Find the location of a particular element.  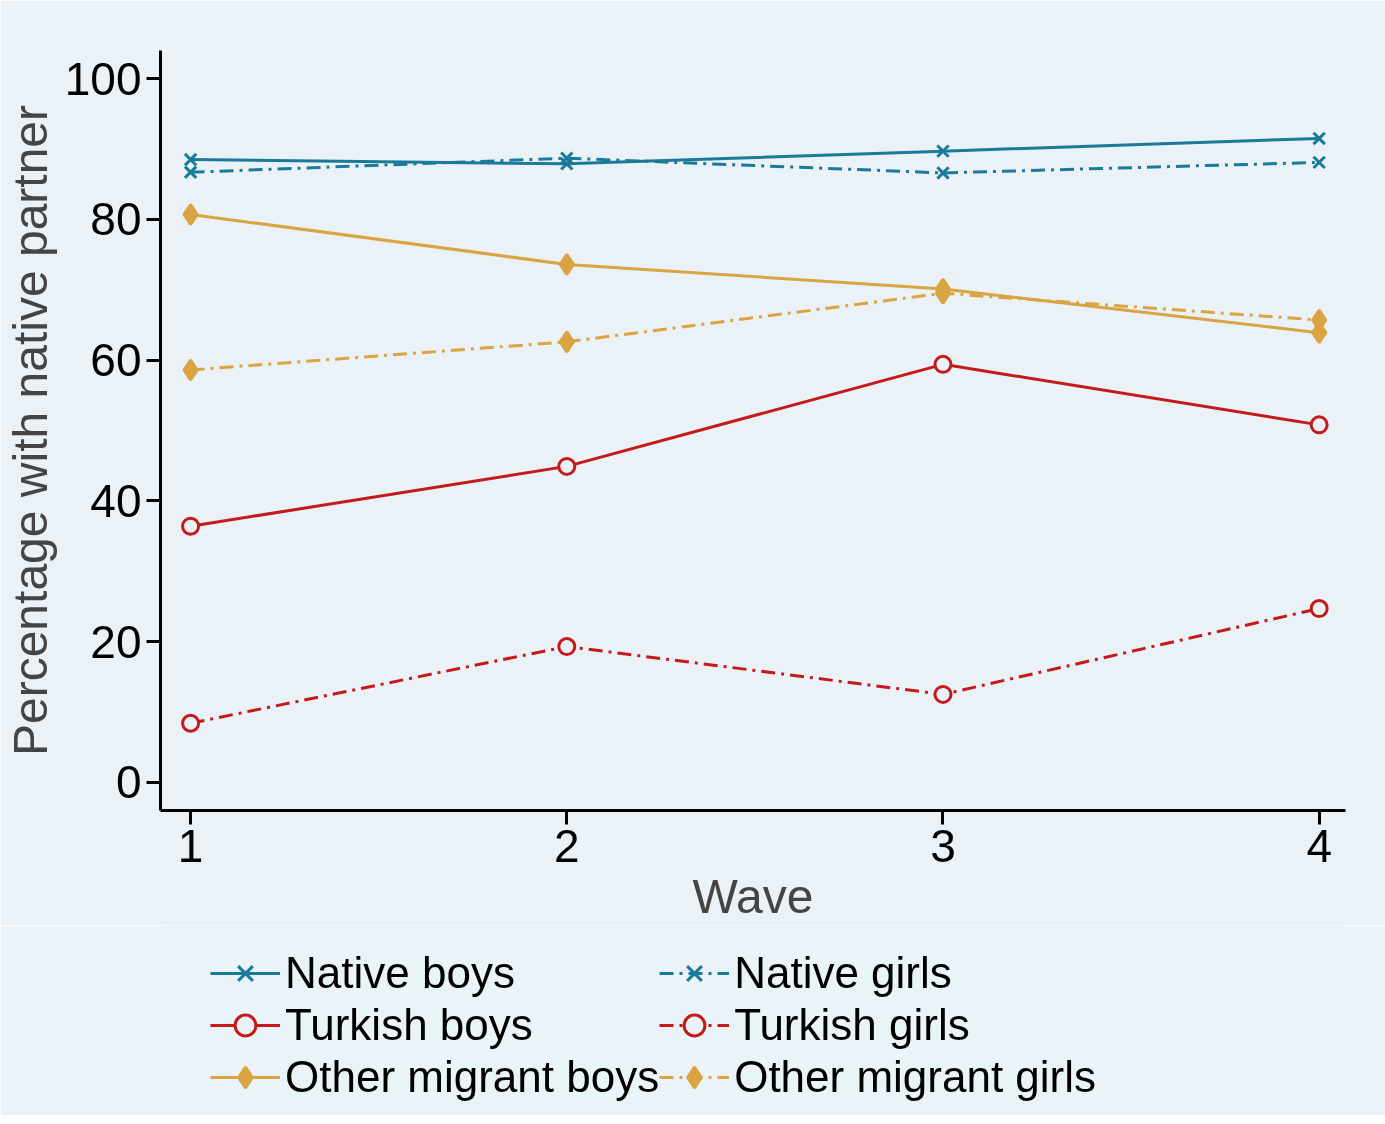

legend-label: Other migrant boys is located at coordinates (472, 1077).